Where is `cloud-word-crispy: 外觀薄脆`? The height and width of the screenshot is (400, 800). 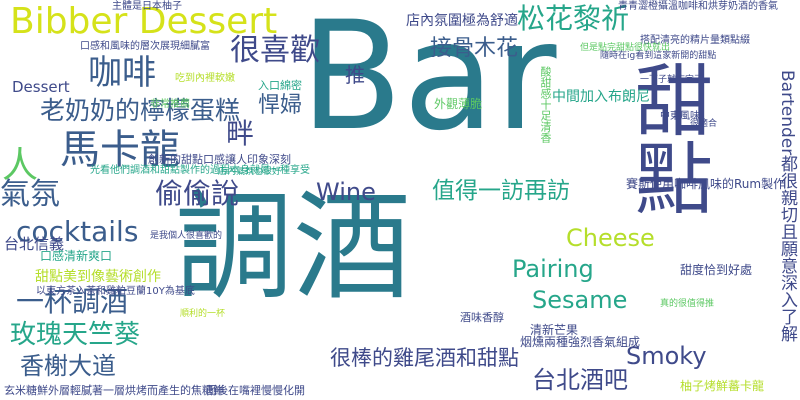
cloud-word-crispy: 外觀薄脆 is located at coordinates (458, 104).